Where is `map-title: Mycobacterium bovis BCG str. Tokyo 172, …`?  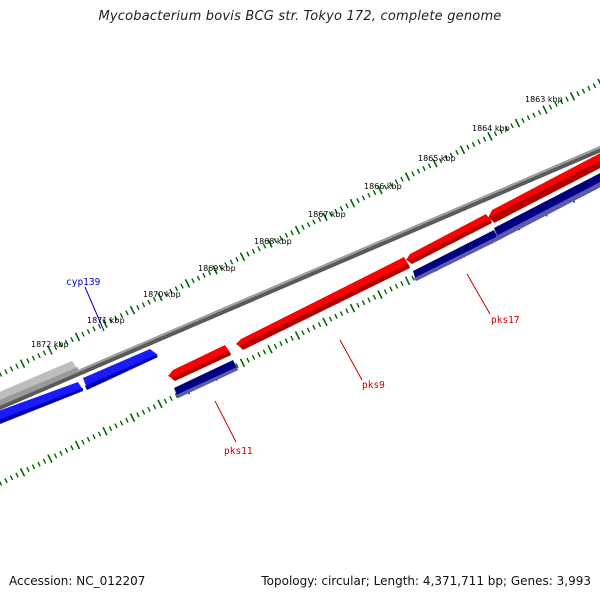 map-title: Mycobacterium bovis BCG str. Tokyo 172, … is located at coordinates (300, 16).